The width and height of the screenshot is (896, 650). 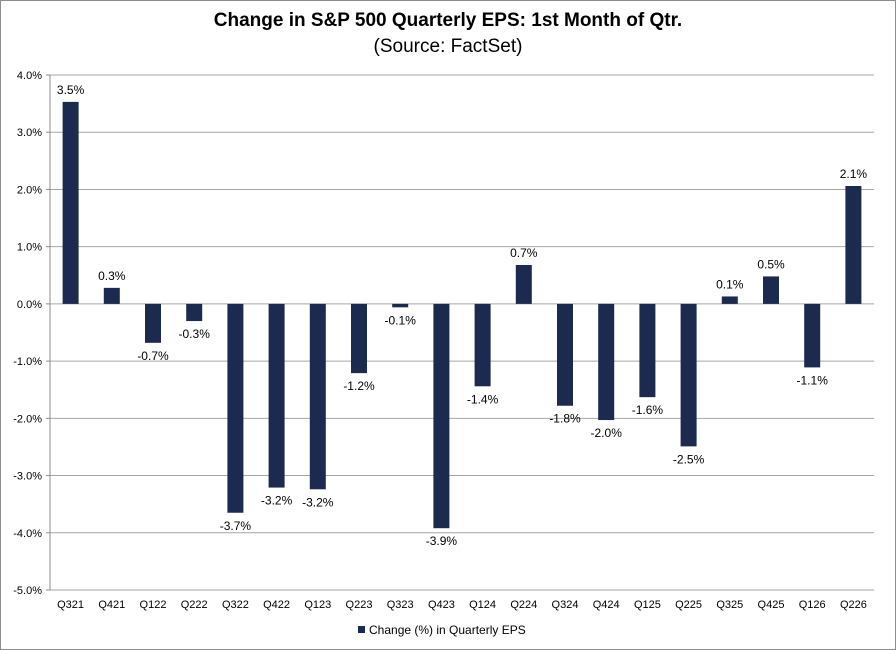 I want to click on x-tick-label: Q126, so click(x=812, y=605).